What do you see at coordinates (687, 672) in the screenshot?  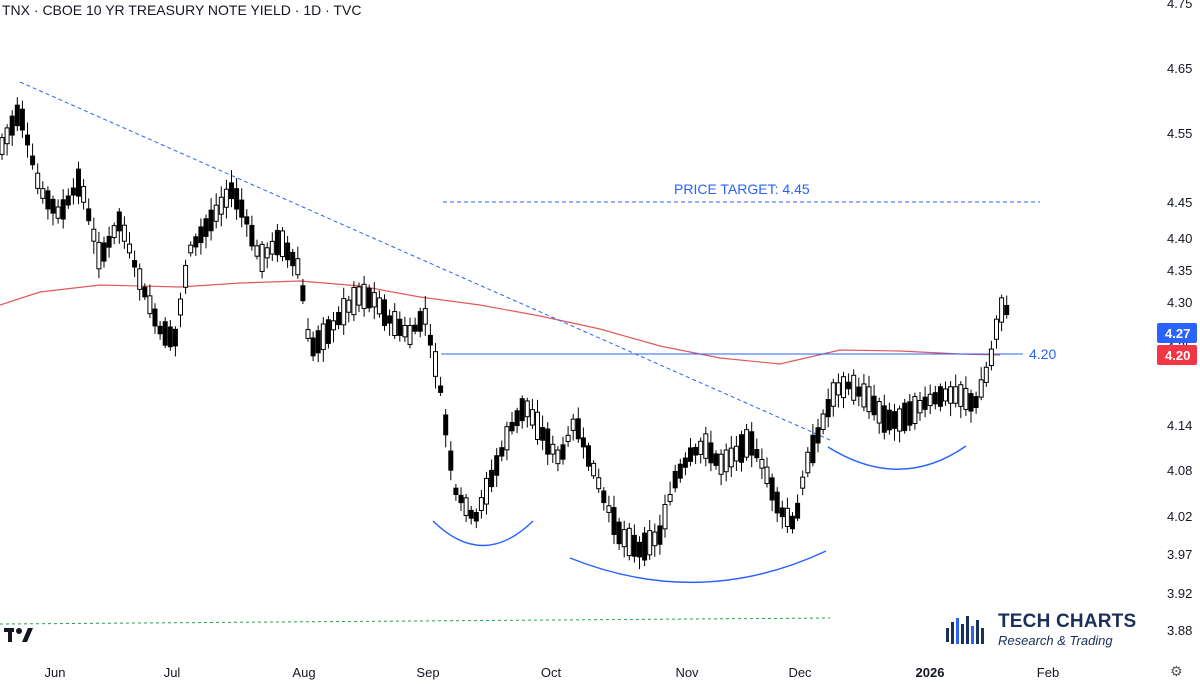 I see `x-tick-label: Nov` at bounding box center [687, 672].